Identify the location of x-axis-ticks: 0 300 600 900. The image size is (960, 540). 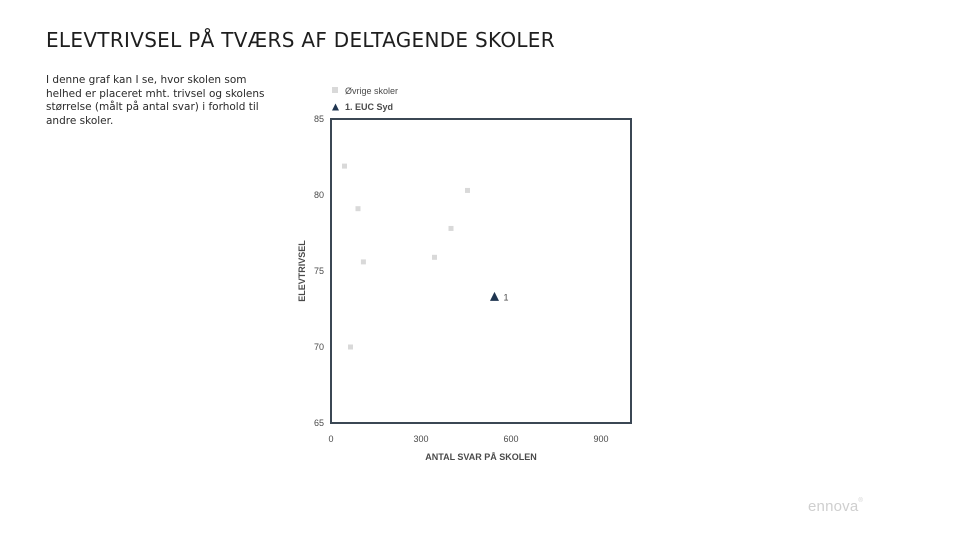
(468, 439).